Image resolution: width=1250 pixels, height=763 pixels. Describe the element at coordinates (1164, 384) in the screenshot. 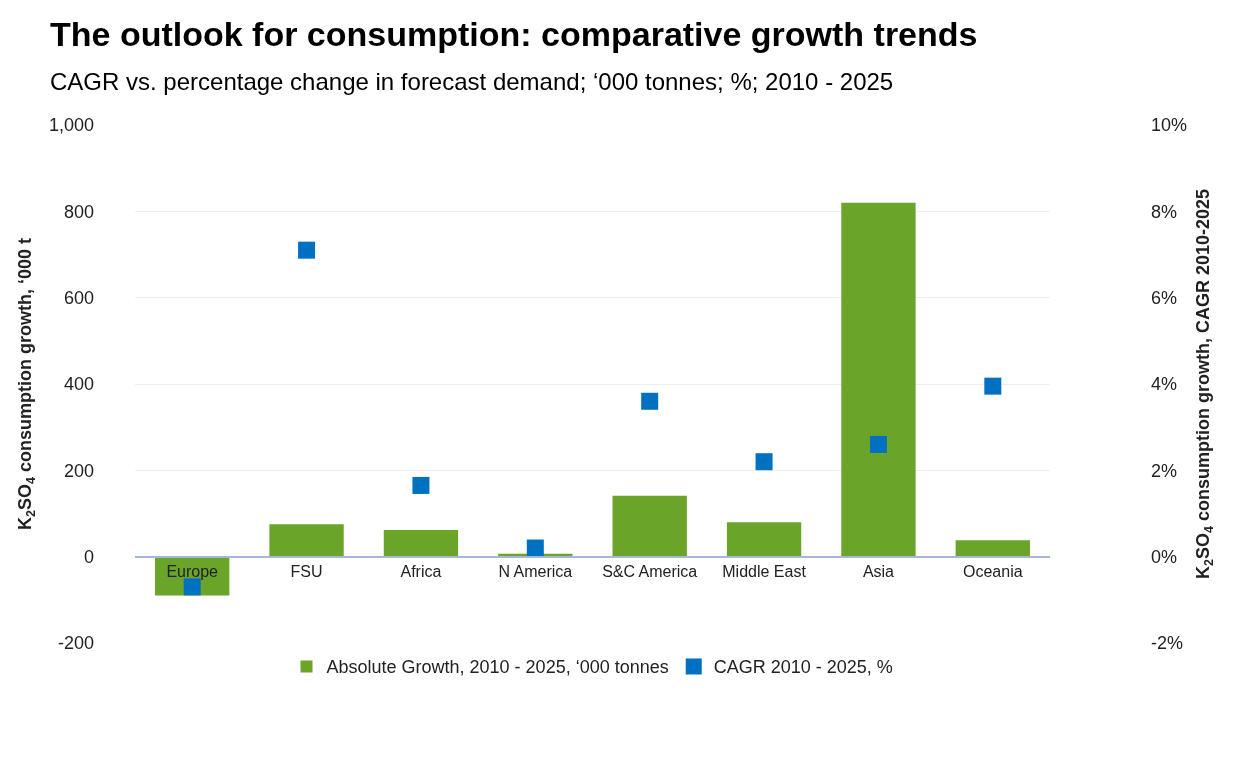

I see `y2-tick-label: 4%` at that location.